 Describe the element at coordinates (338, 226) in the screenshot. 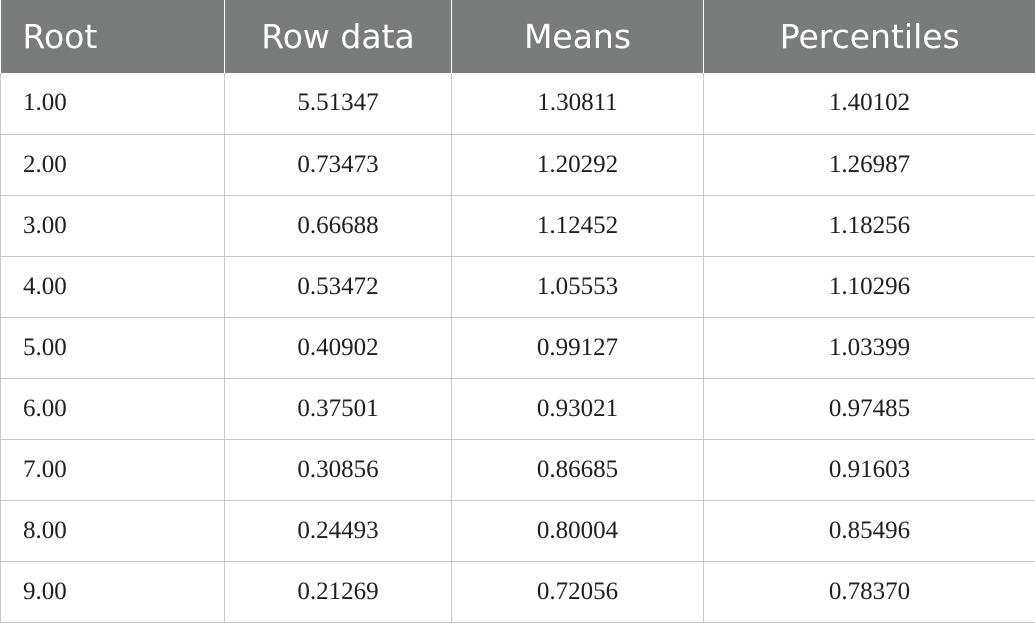

I see `cell-row-data: 0.66688` at that location.